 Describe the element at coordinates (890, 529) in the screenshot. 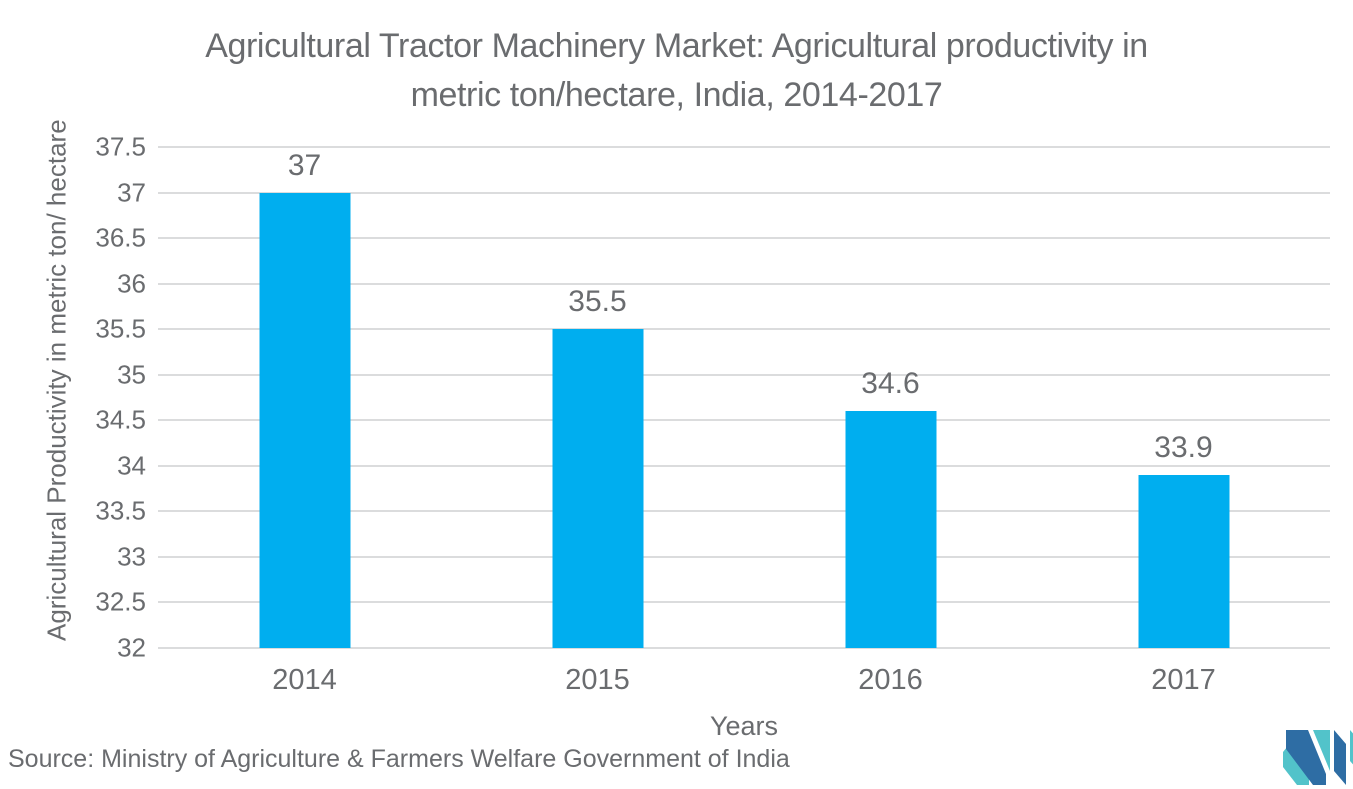

I see `bar-2016` at that location.